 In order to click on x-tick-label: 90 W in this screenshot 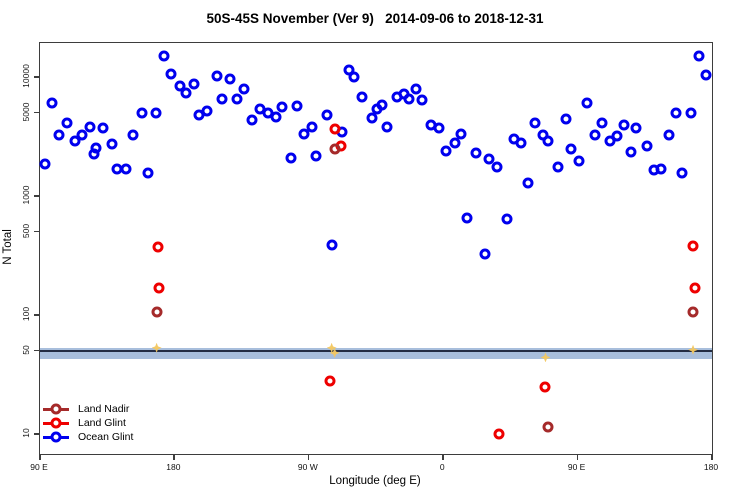, I will do `click(307, 467)`.